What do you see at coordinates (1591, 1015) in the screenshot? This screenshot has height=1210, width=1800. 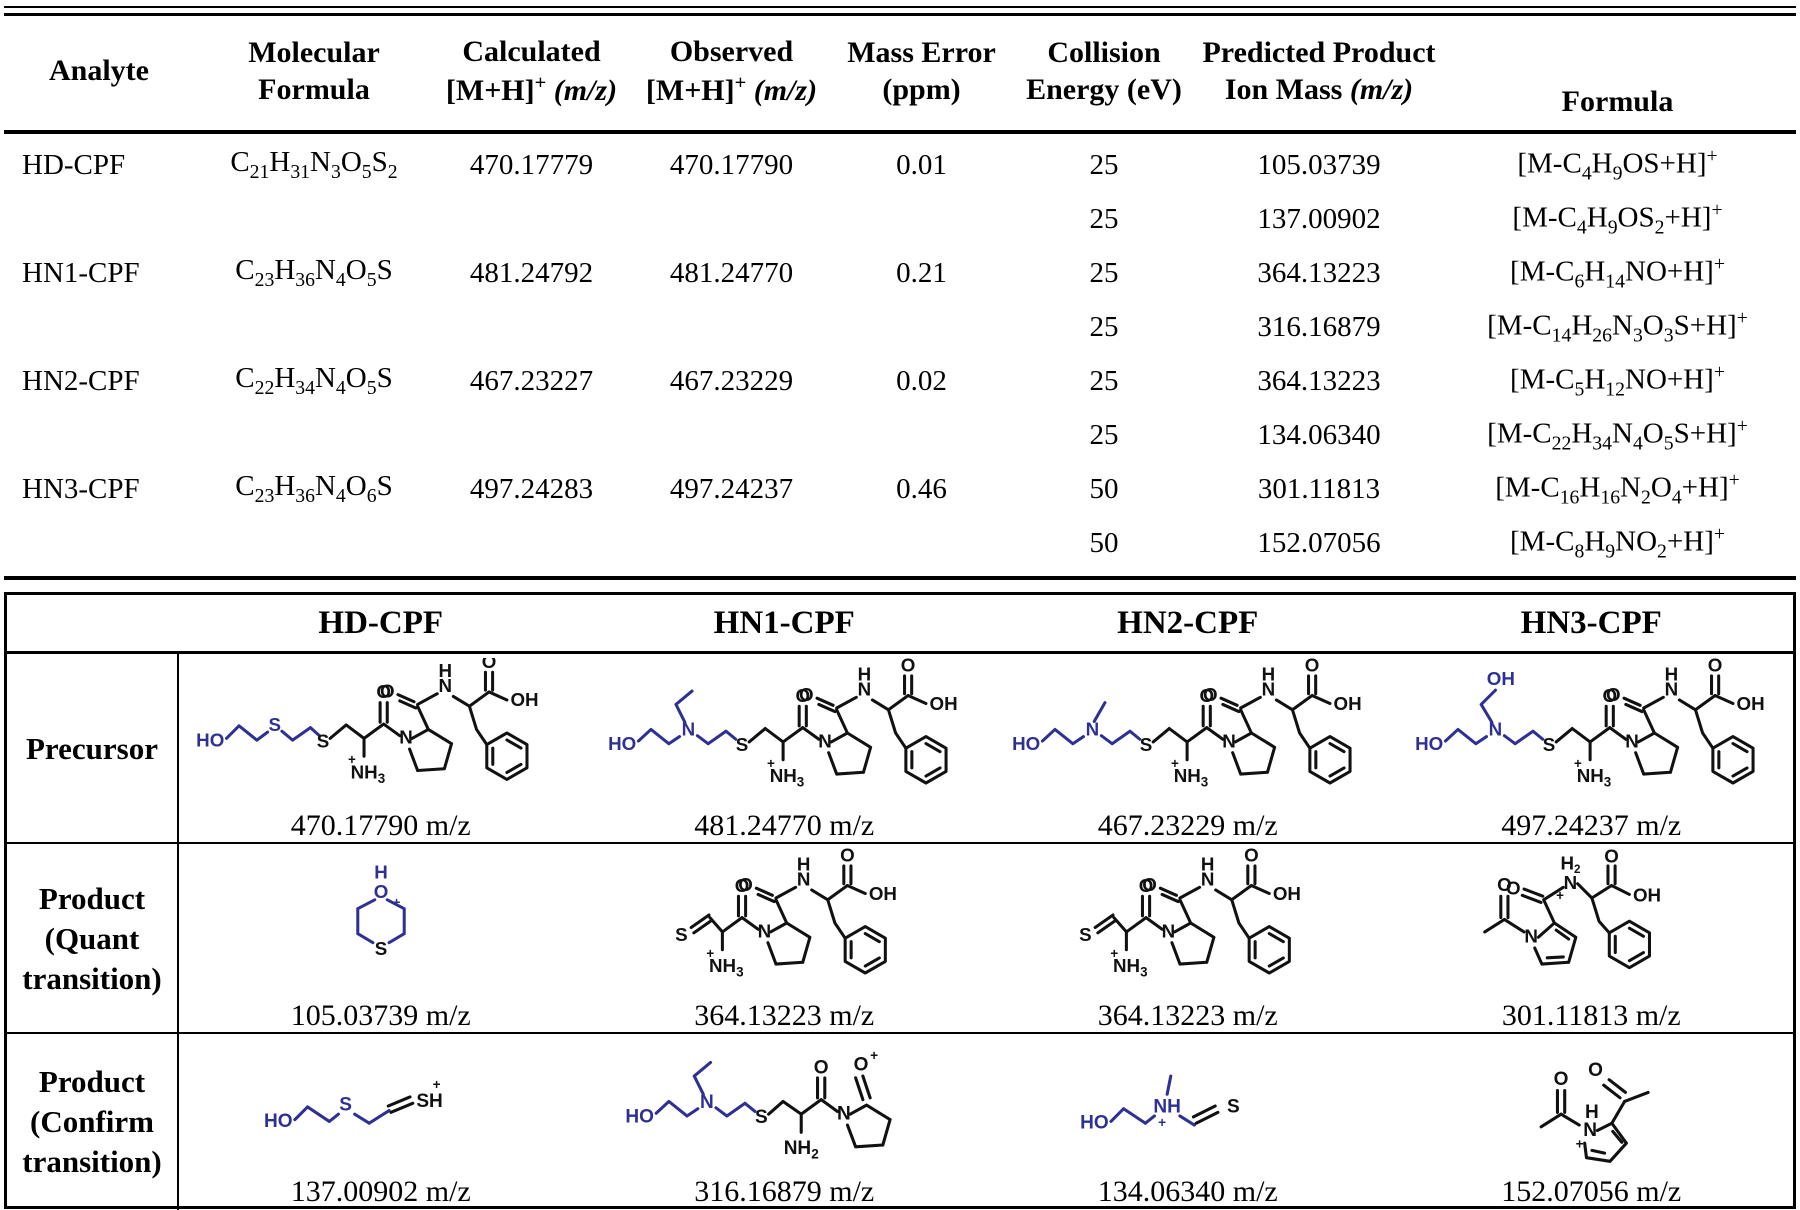 I see `mz-caption: 301.11813 m/z` at bounding box center [1591, 1015].